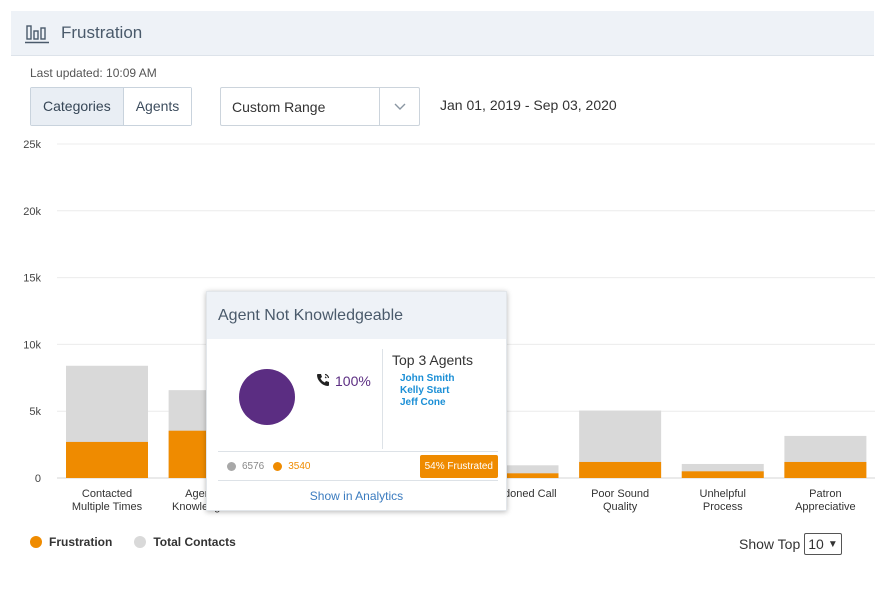 This screenshot has height=589, width=877. Describe the element at coordinates (32, 212) in the screenshot. I see `y-tick-label: 20k` at that location.